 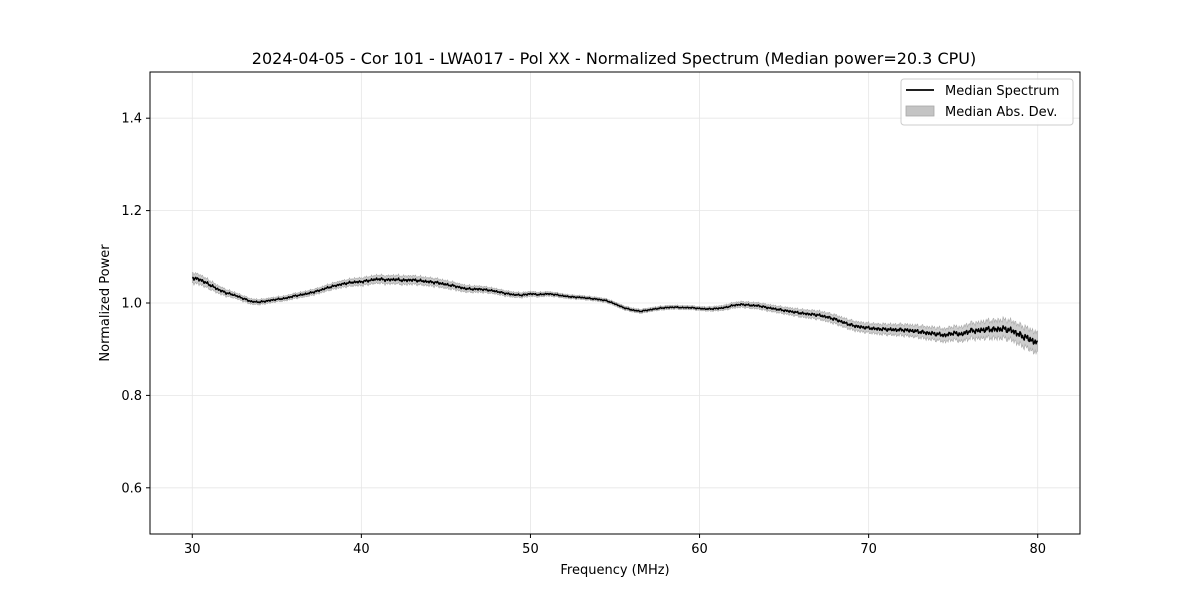 I want to click on x-axis-label: Frequency (MHz), so click(x=614, y=570).